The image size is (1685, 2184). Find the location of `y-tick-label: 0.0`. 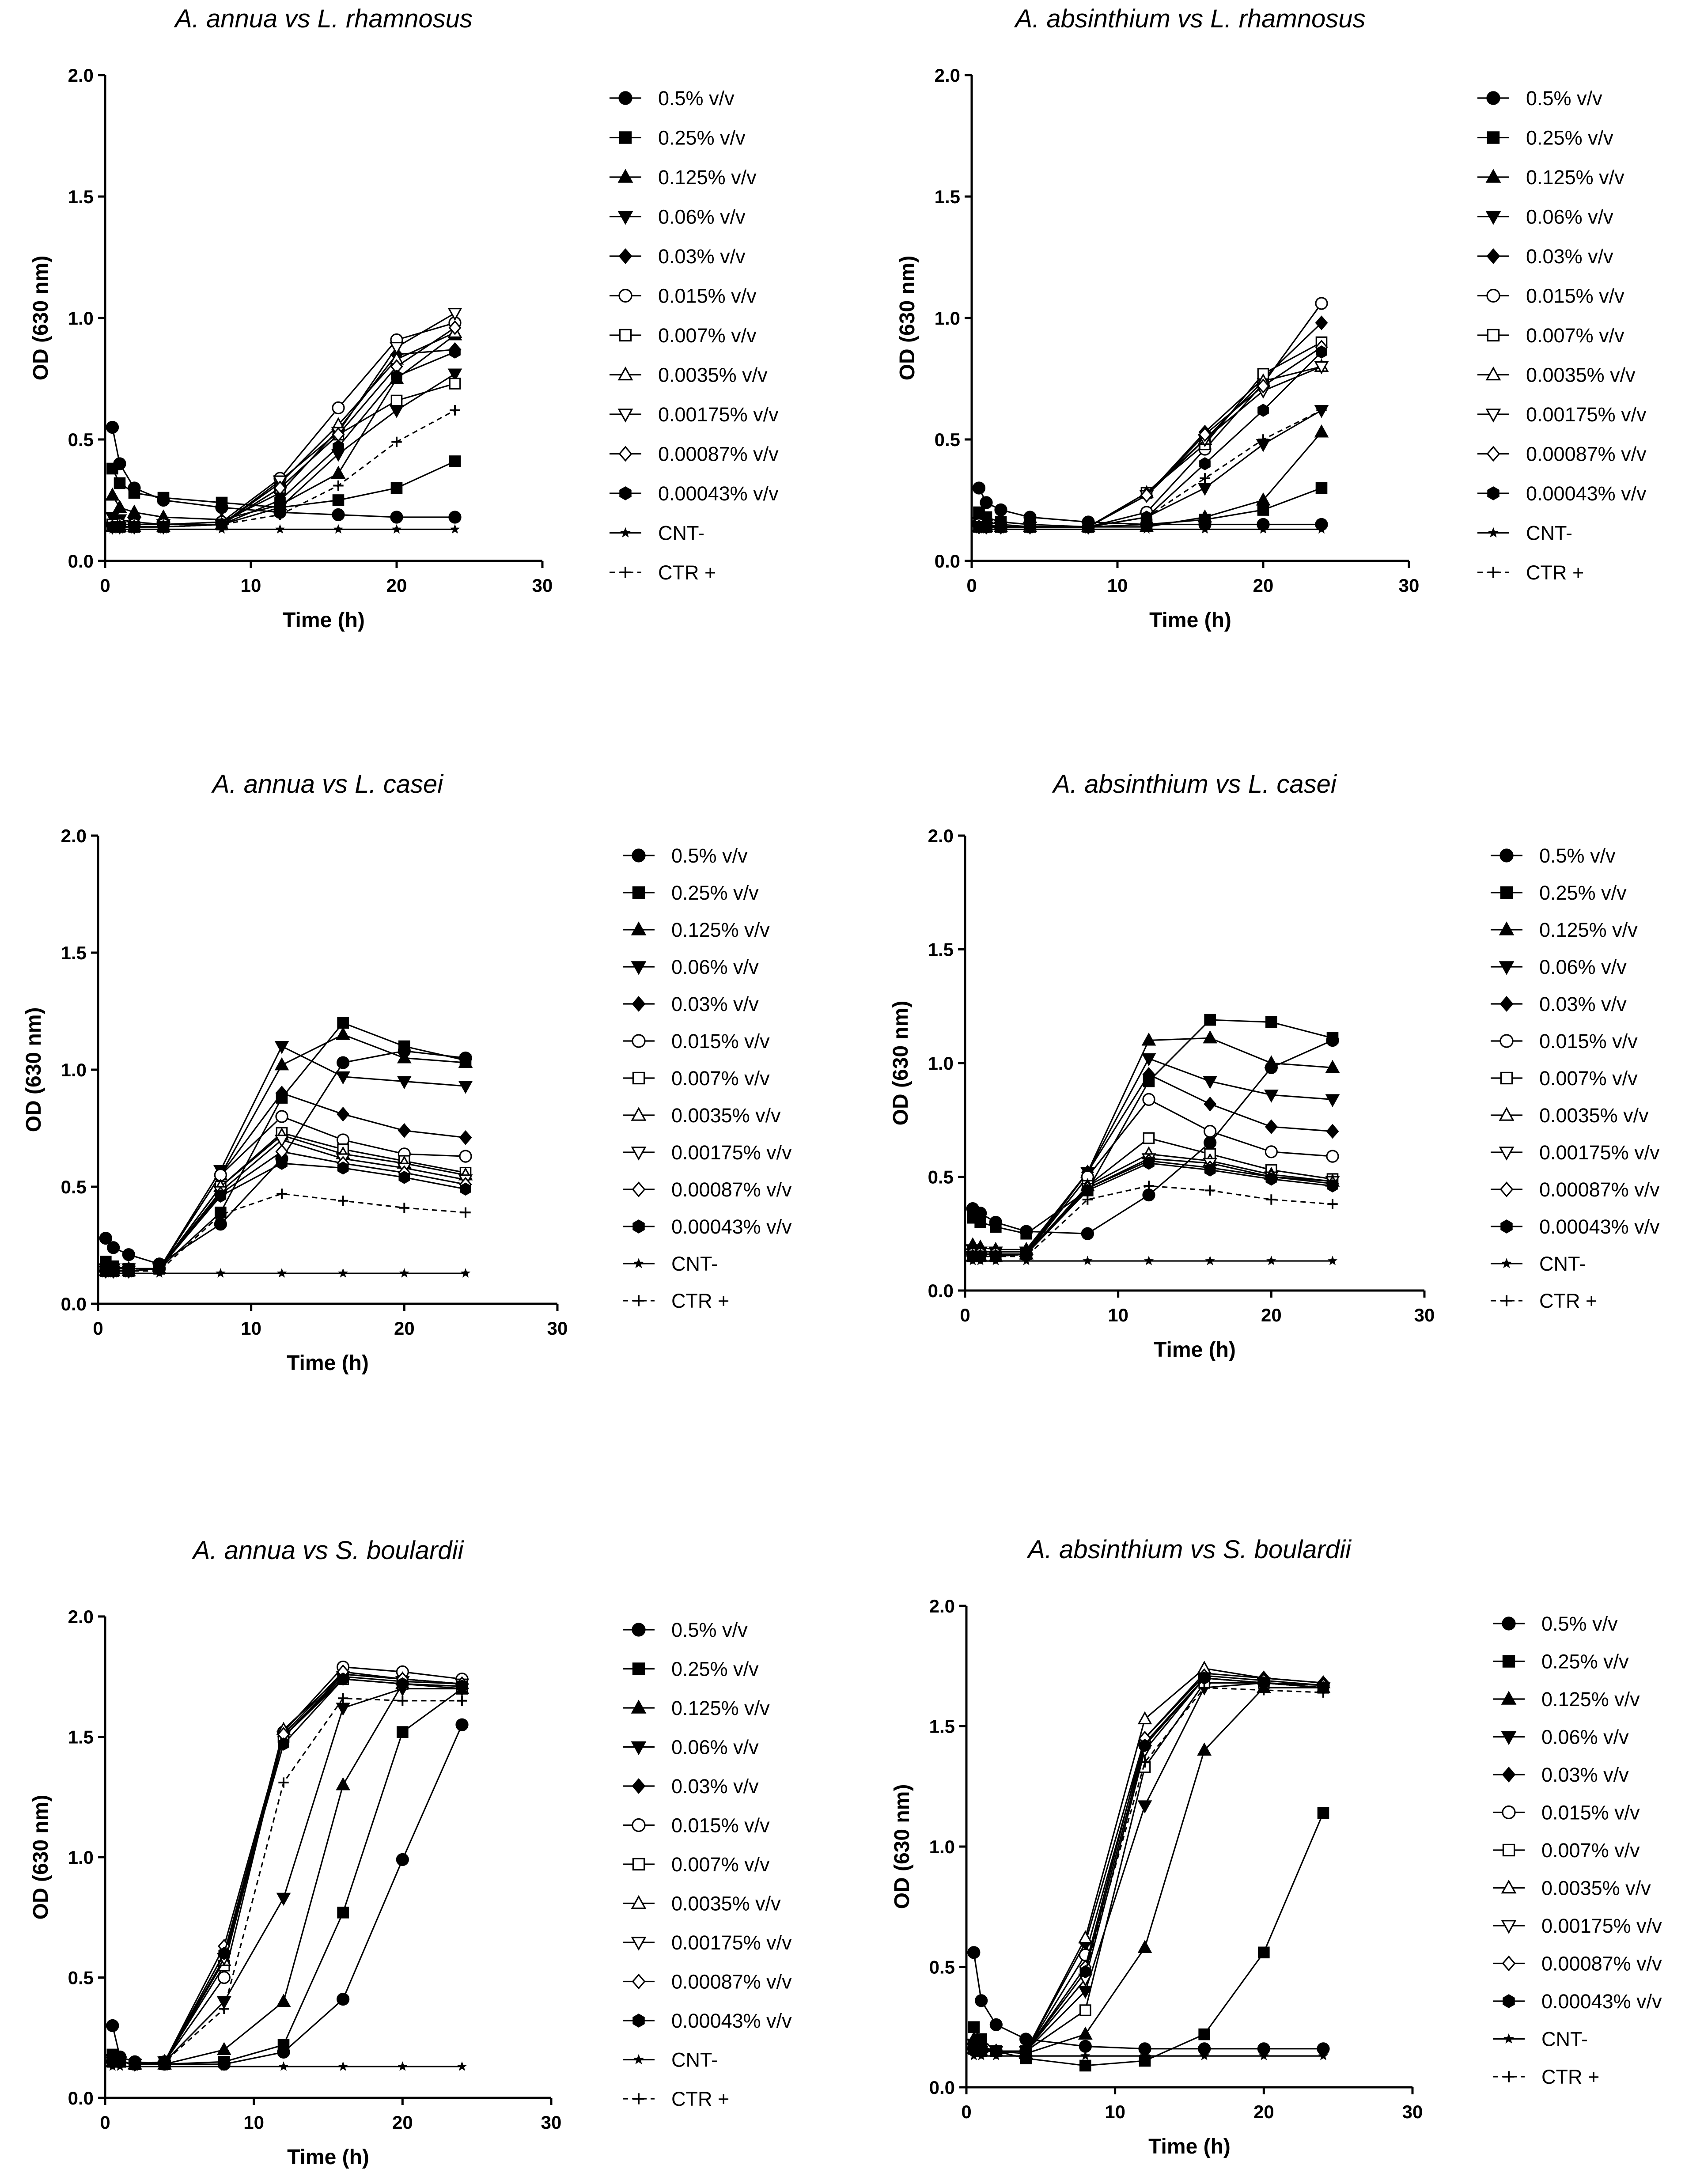

y-tick-label: 0.0 is located at coordinates (942, 2087).